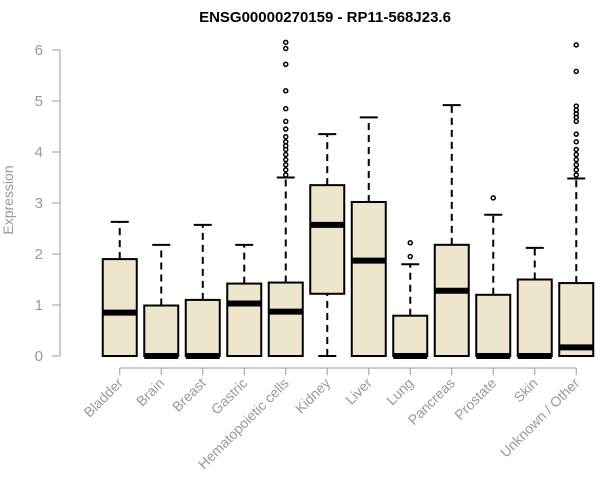 This screenshot has width=600, height=500. What do you see at coordinates (39, 203) in the screenshot?
I see `y-tick-label: 3` at bounding box center [39, 203].